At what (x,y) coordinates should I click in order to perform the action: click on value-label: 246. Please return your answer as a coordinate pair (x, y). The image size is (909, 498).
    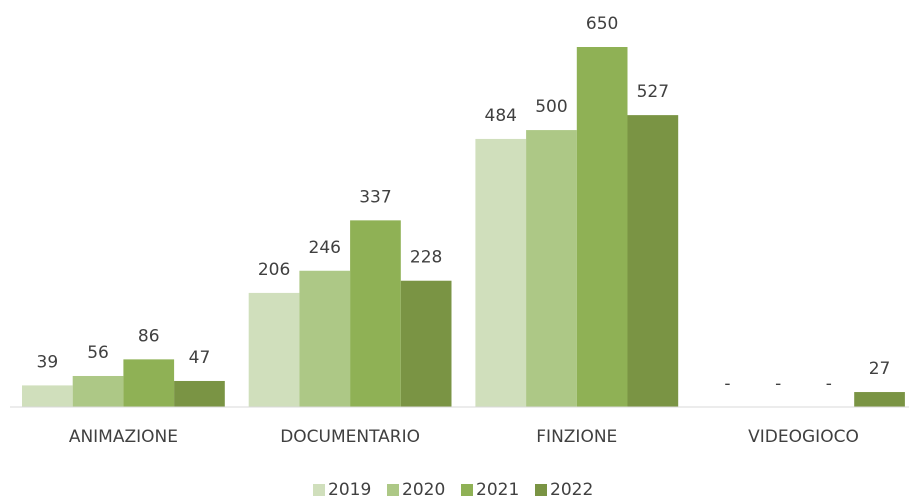
    Looking at the image, I should click on (325, 248).